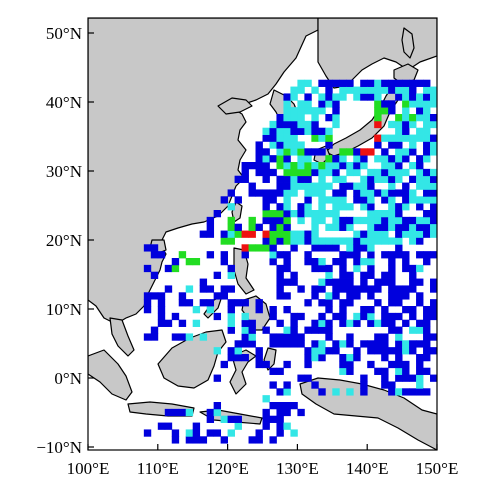  Describe the element at coordinates (368, 413) in the screenshot. I see `new-guinea` at that location.